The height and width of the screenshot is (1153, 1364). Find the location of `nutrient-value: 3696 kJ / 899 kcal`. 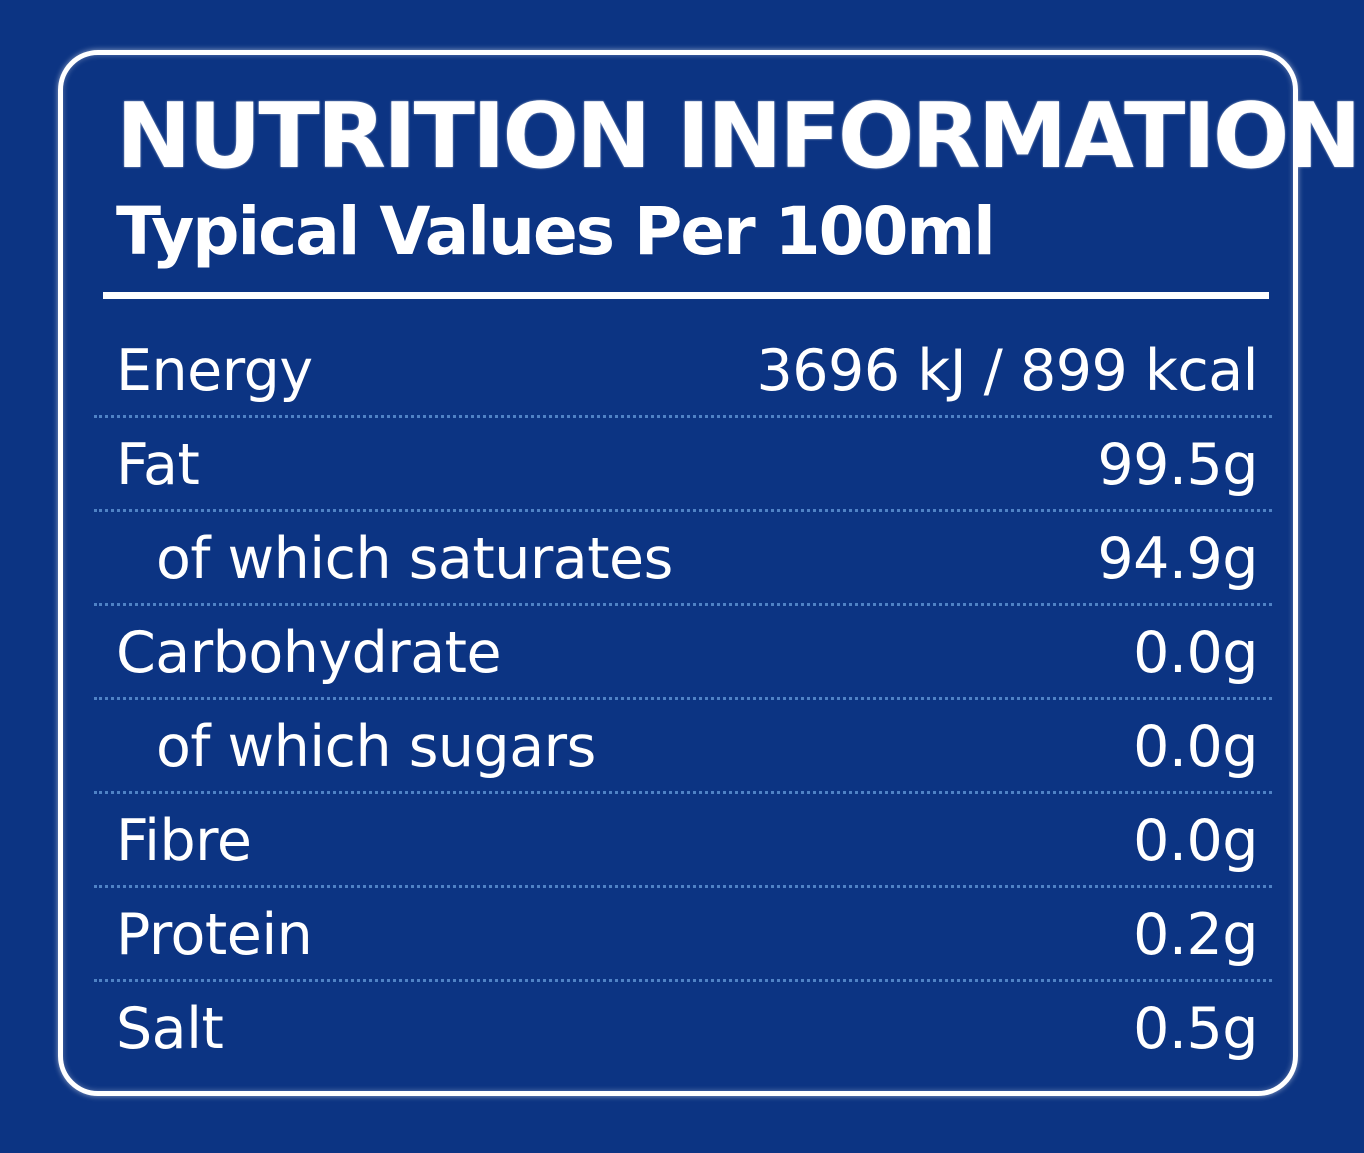

nutrient-value: 3696 kJ / 899 kcal is located at coordinates (1007, 371).